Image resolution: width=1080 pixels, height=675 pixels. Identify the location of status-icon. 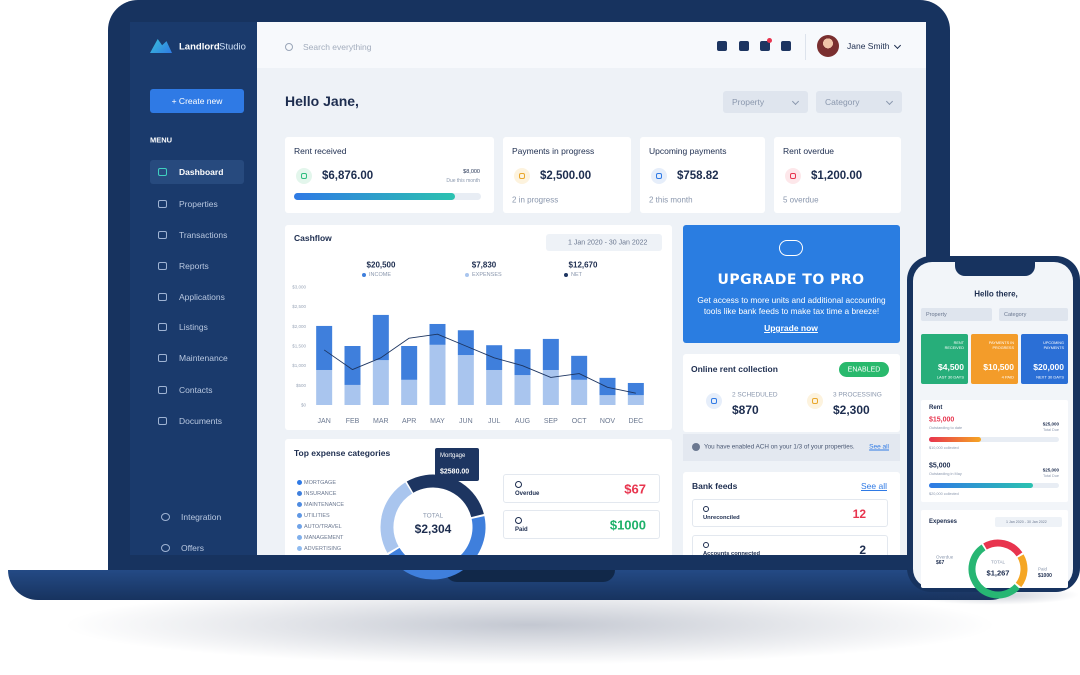
(518, 520).